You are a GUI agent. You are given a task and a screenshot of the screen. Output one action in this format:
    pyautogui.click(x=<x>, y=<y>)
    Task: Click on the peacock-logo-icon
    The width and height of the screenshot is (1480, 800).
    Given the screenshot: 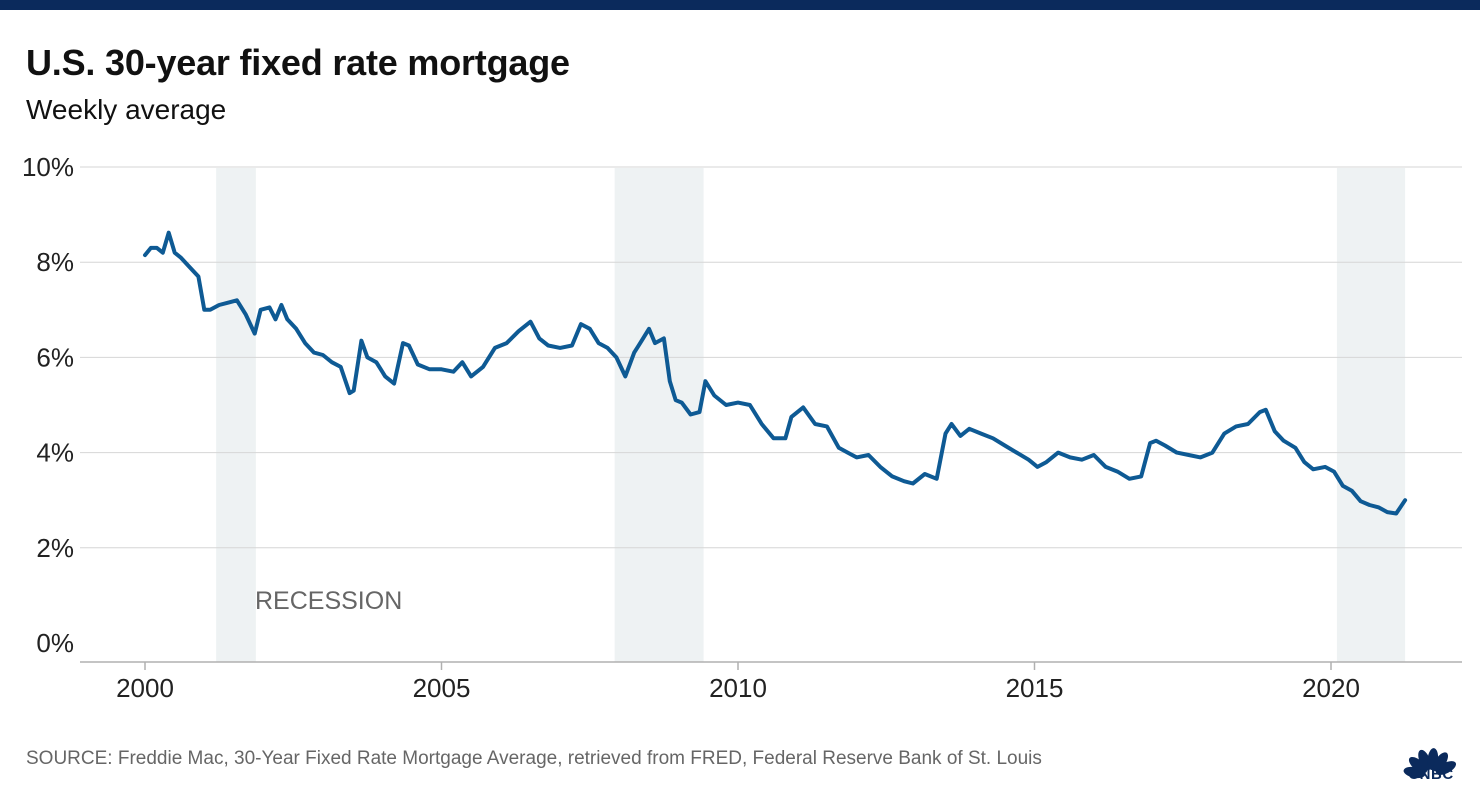 What is the action you would take?
    pyautogui.click(x=1430, y=763)
    